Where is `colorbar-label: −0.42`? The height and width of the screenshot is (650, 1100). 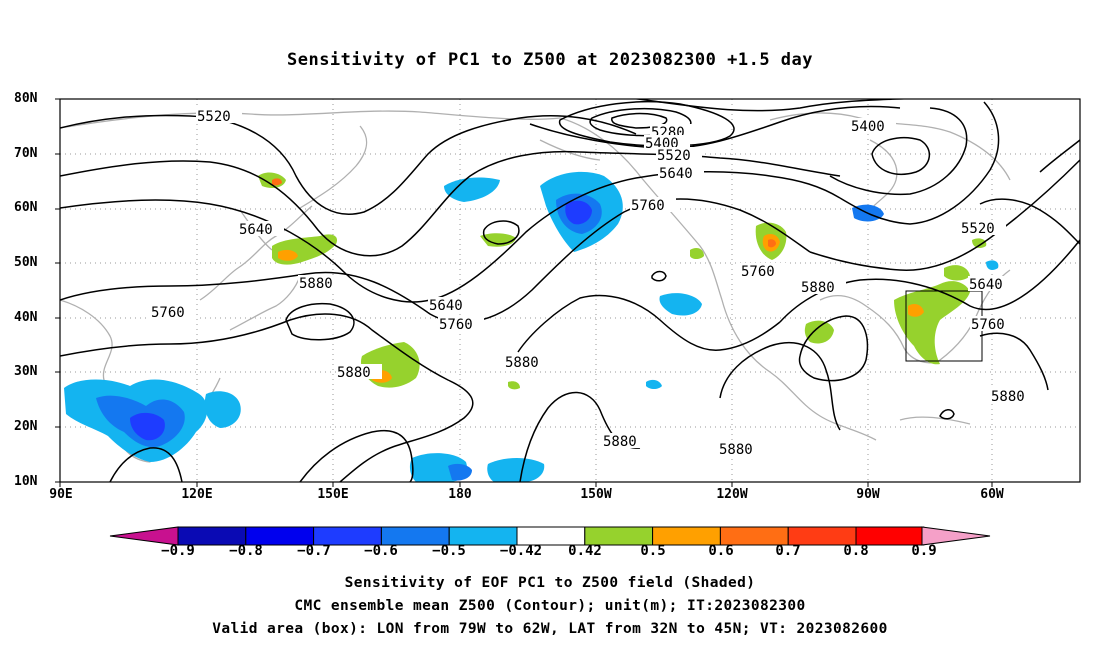 colorbar-label: −0.42 is located at coordinates (521, 551).